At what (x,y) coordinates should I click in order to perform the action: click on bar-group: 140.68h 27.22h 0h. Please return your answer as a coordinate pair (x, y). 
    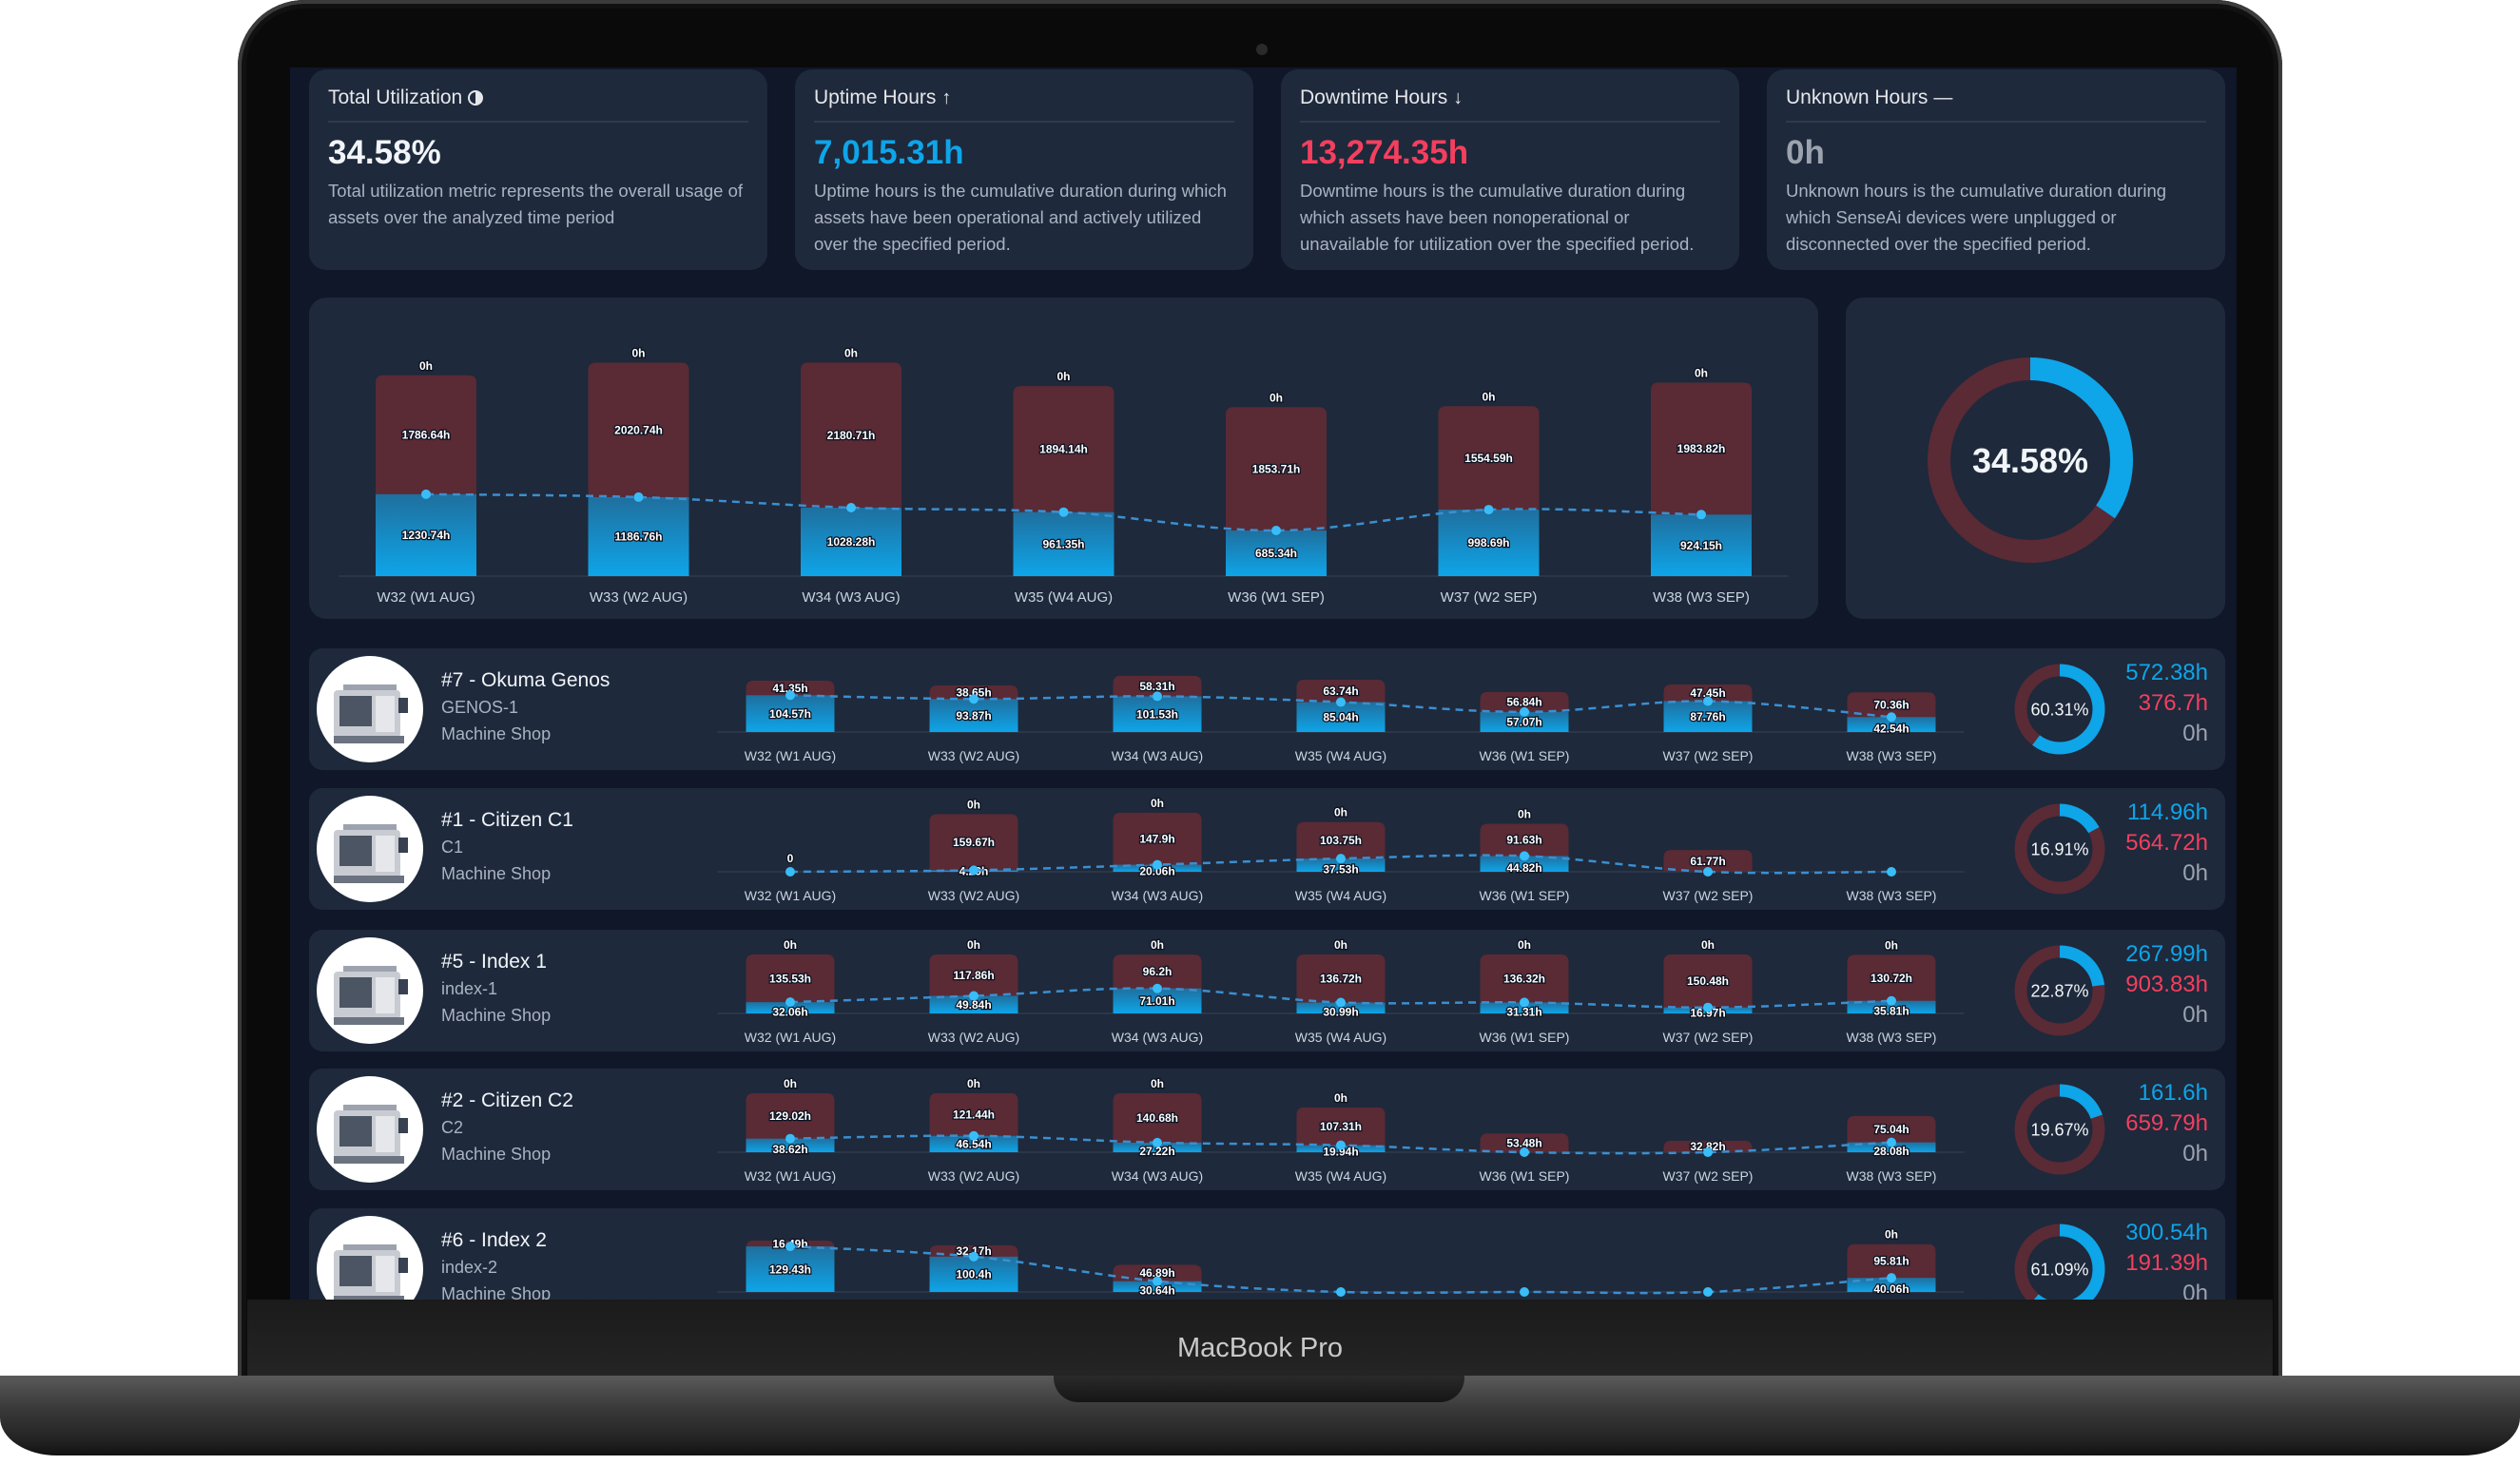
    Looking at the image, I should click on (1157, 1117).